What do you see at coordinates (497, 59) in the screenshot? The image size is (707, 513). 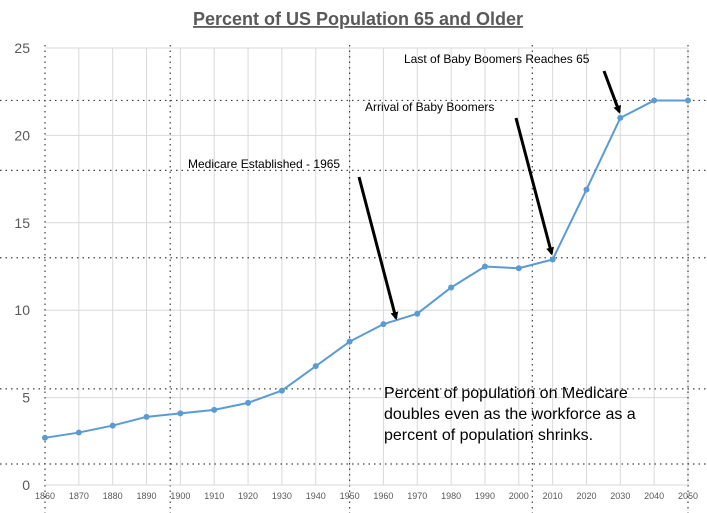 I see `annotation-label-3: Last of Baby Boomers Reaches 65` at bounding box center [497, 59].